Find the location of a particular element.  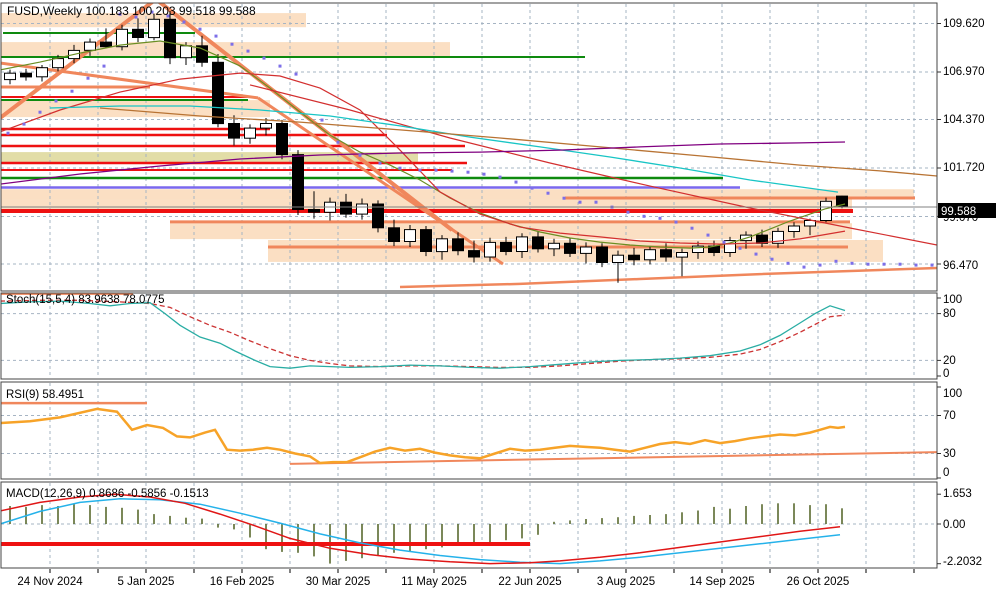

stochastic-panel is located at coordinates (469, 335).